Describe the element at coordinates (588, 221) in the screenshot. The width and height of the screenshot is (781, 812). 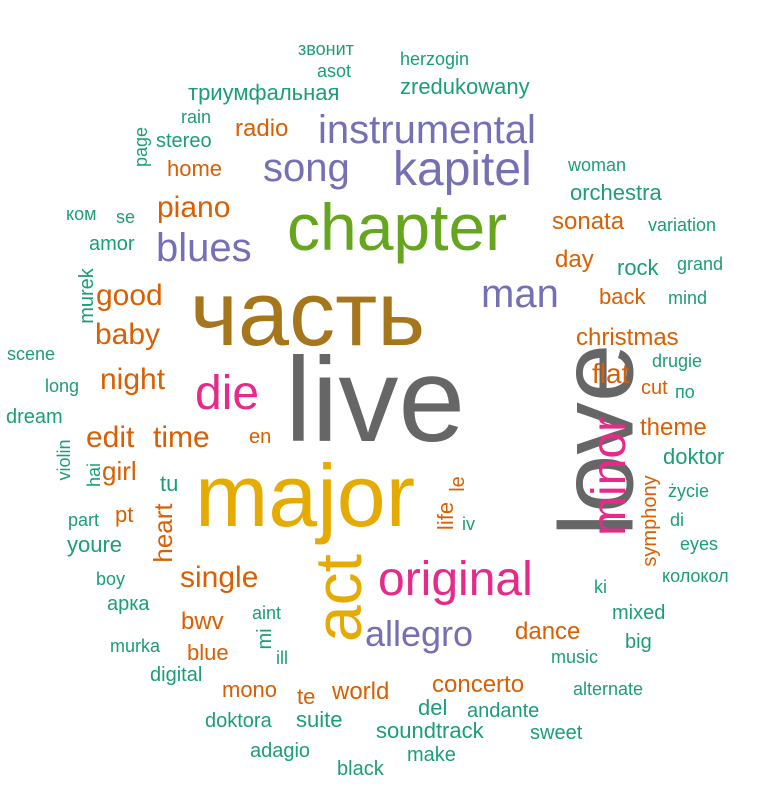
I see `word-sonata: sonata` at that location.